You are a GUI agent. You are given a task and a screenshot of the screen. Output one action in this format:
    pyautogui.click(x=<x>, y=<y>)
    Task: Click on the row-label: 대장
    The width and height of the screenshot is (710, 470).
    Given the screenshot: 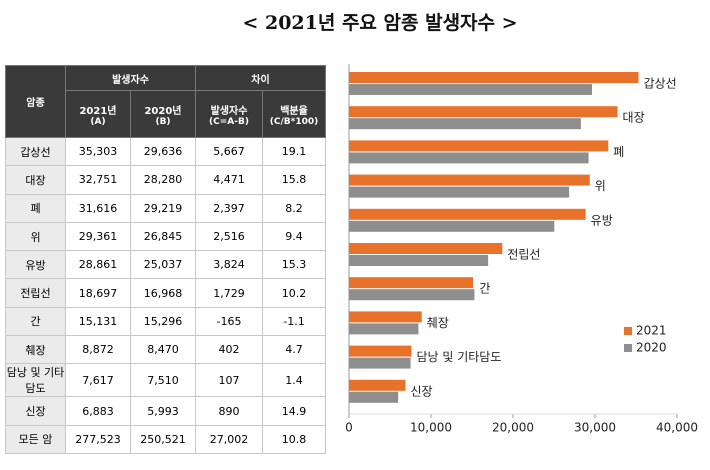 What is the action you would take?
    pyautogui.click(x=35, y=180)
    